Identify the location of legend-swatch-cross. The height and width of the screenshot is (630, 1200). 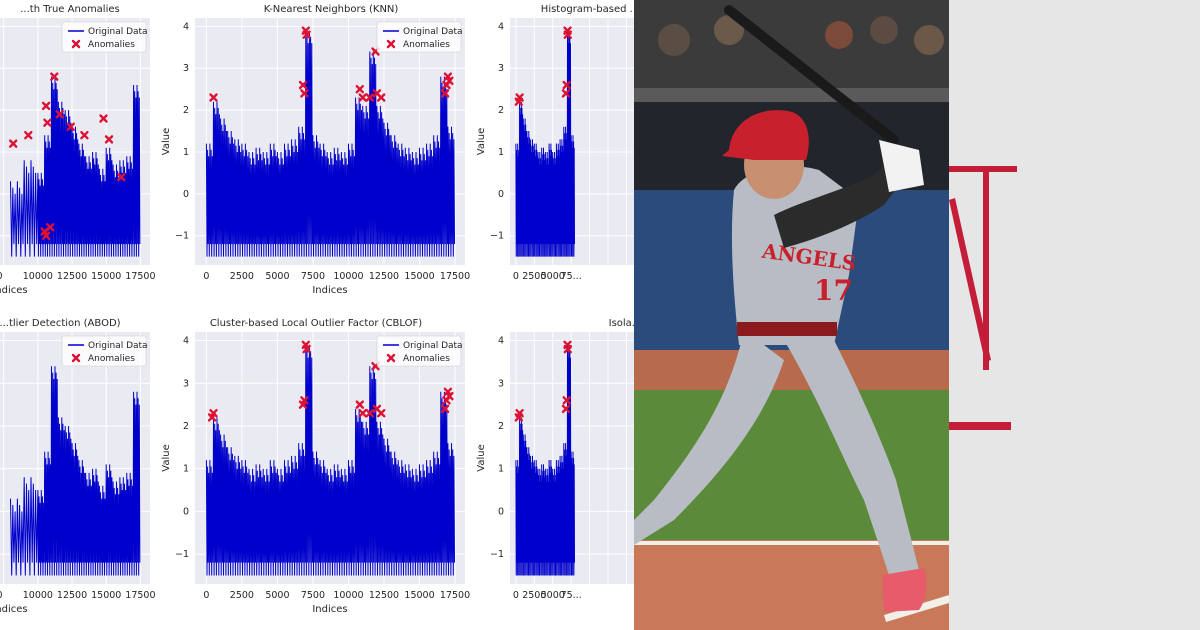
(391, 44).